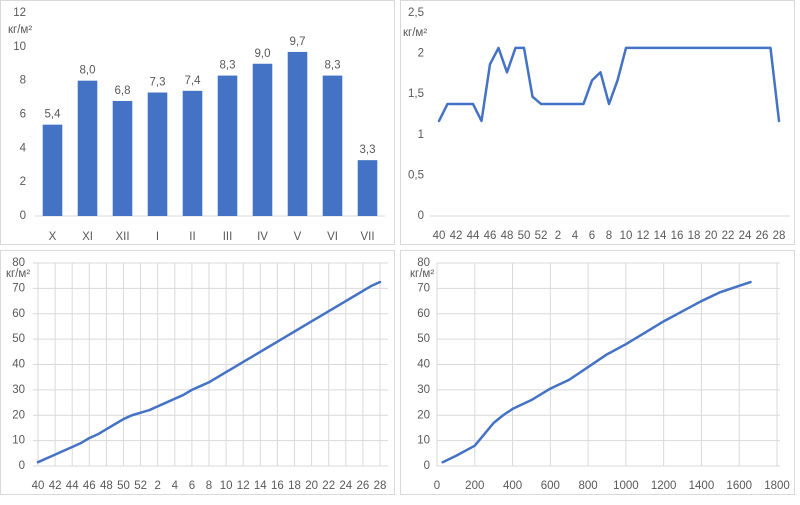 The image size is (800, 505). Describe the element at coordinates (23, 148) in the screenshot. I see `y-tick-label: 4` at that location.